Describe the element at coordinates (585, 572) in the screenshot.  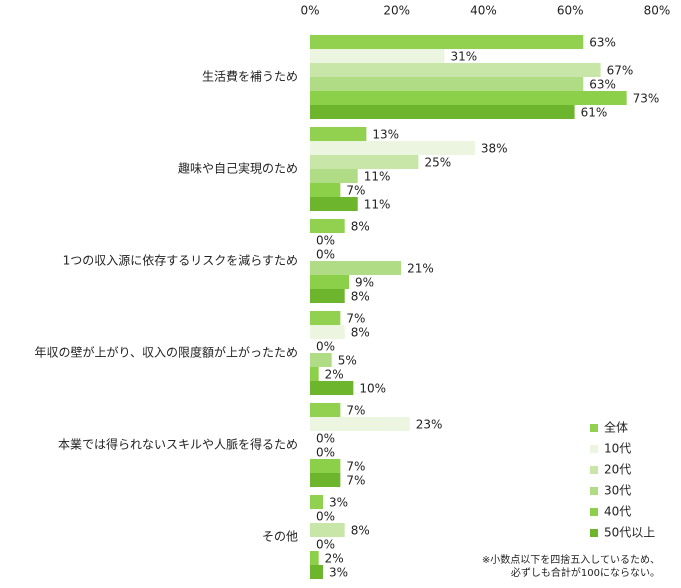
I see `note: 必ずしも合計が100にならない。` at that location.